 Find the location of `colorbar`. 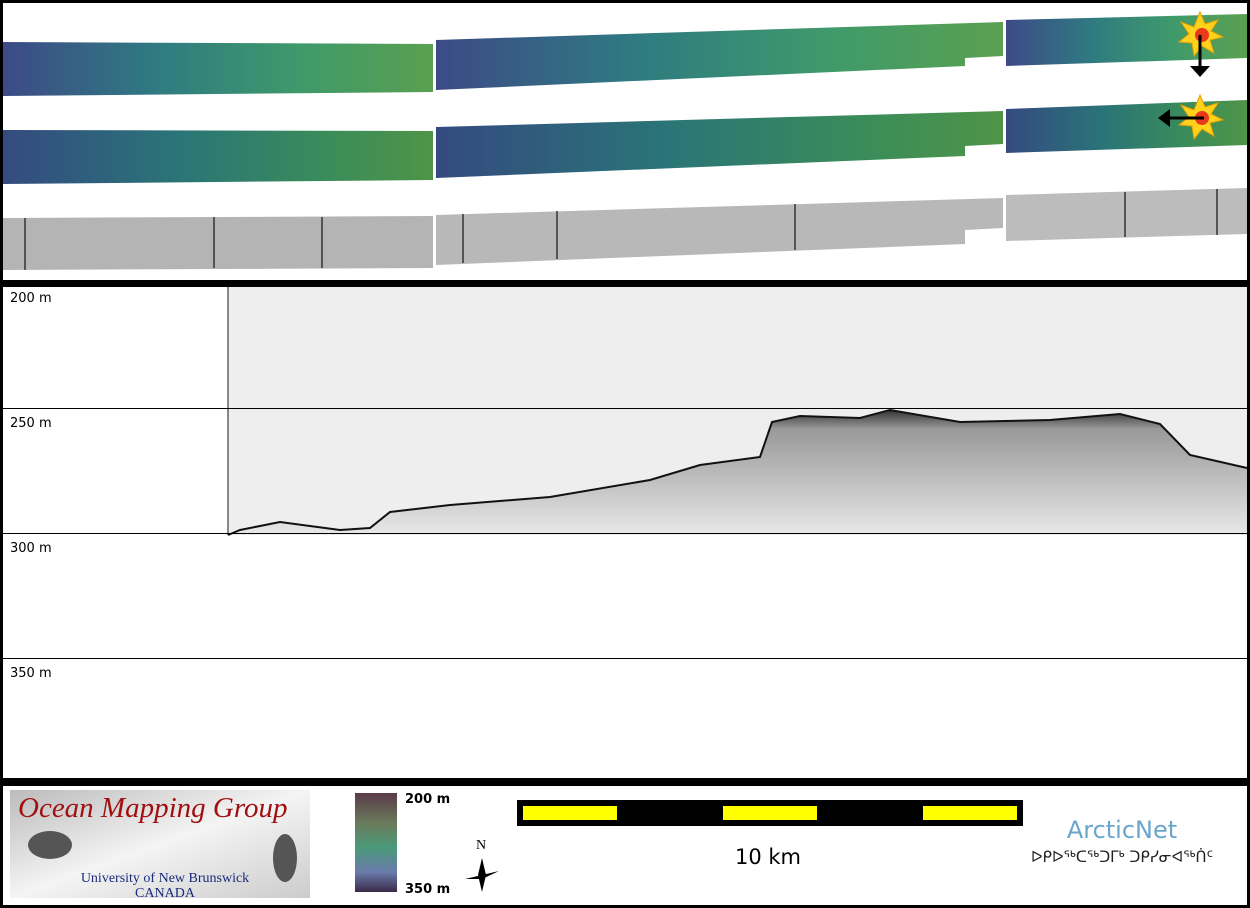

colorbar is located at coordinates (376, 842).